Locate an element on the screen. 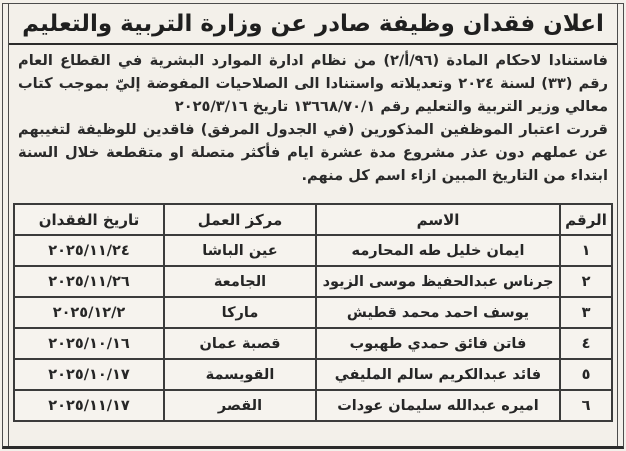 Image resolution: width=626 pixels, height=451 pixels. loss-date: ٢٠٢٥/١١/١٧ is located at coordinates (89, 405).